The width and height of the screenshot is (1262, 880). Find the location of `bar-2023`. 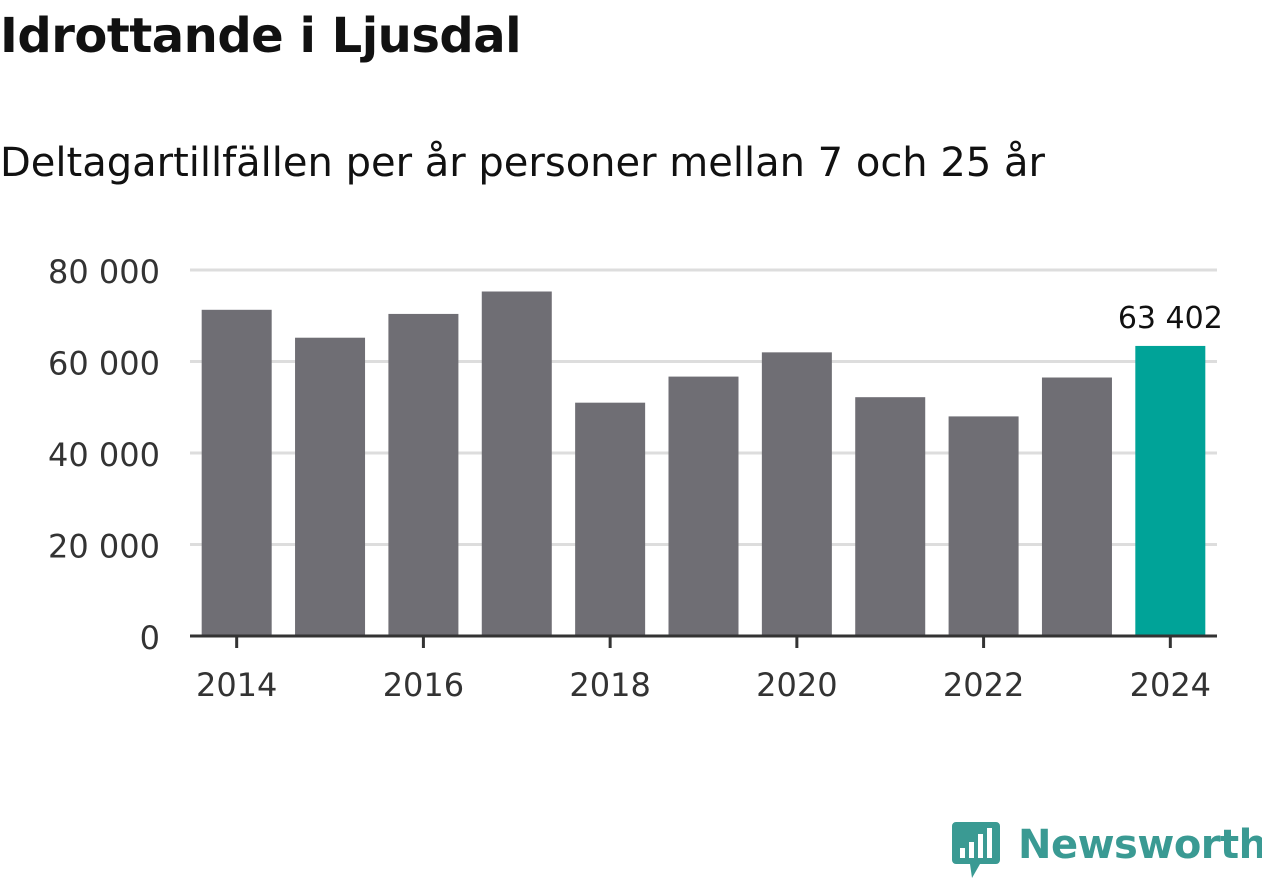

bar-2023 is located at coordinates (1076, 506).